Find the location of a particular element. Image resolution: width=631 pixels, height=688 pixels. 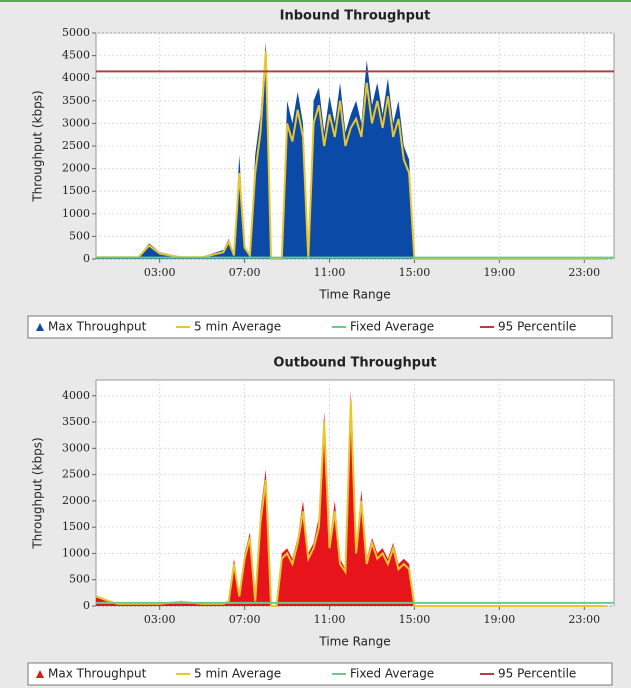

y-tick-label: 4500 is located at coordinates (76, 55).